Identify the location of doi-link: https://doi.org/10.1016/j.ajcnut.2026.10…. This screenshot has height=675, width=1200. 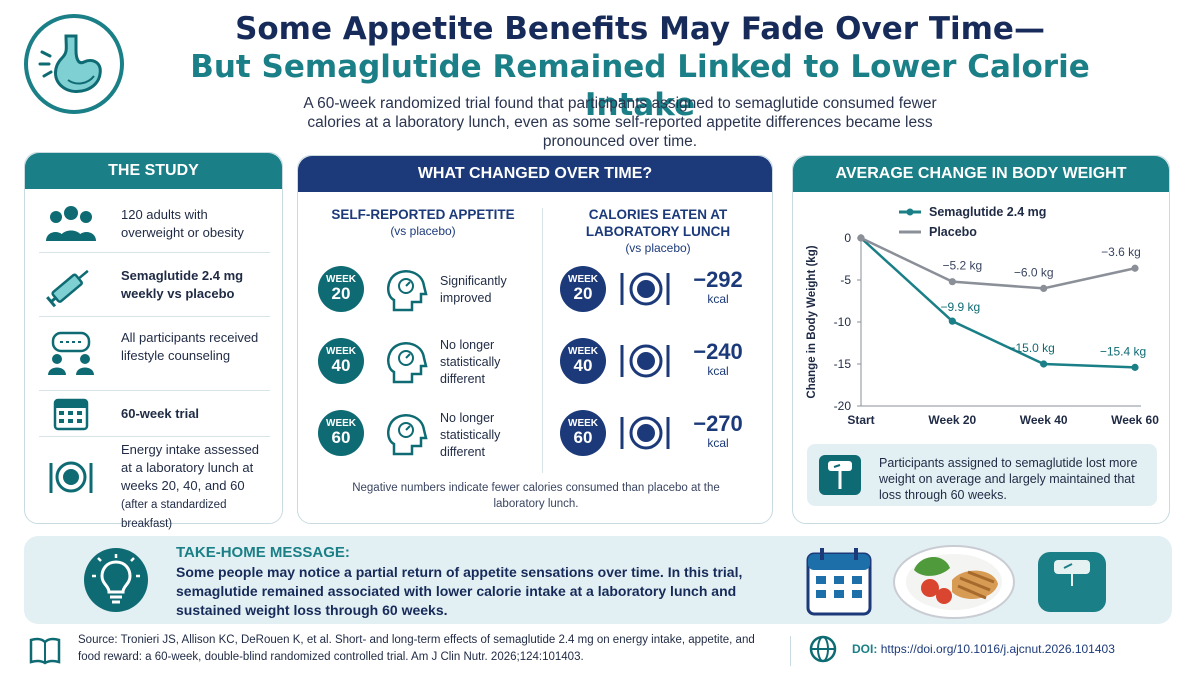
(997, 649).